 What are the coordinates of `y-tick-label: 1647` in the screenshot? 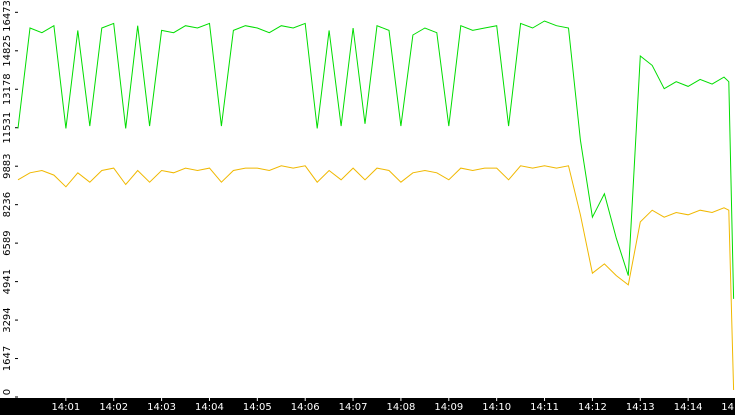 It's located at (7, 358).